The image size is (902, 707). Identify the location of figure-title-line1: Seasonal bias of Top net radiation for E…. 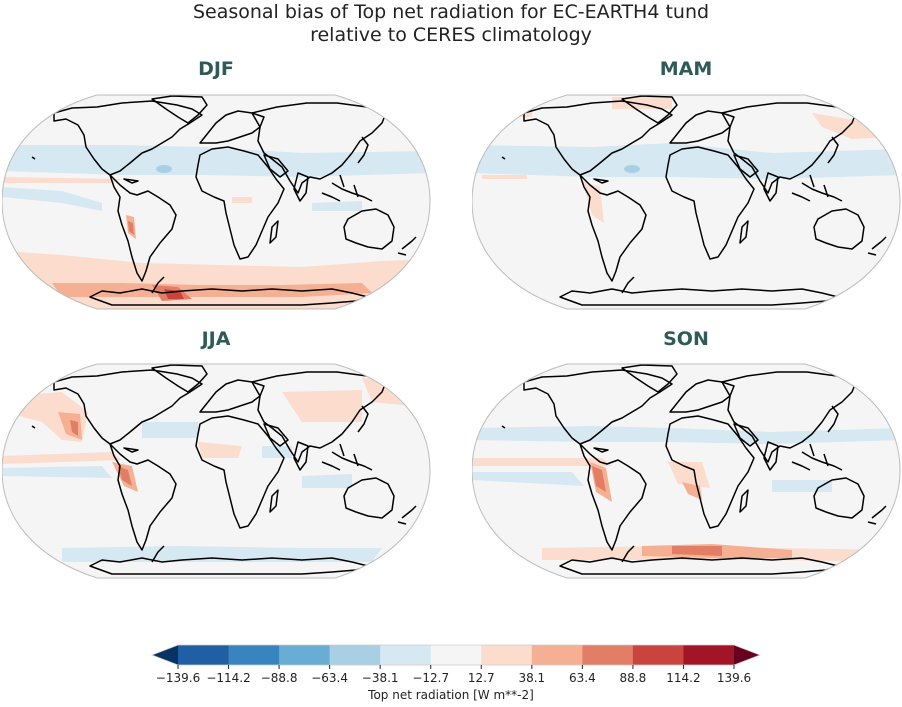
(451, 12).